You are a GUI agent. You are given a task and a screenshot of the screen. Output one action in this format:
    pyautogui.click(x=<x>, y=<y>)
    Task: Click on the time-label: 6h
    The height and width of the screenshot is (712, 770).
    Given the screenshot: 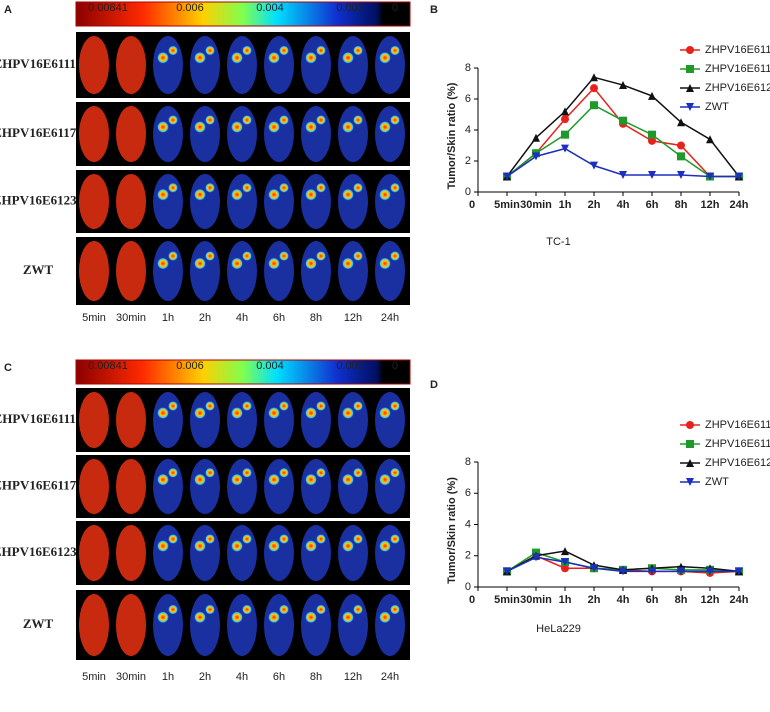 What is the action you would take?
    pyautogui.click(x=279, y=318)
    